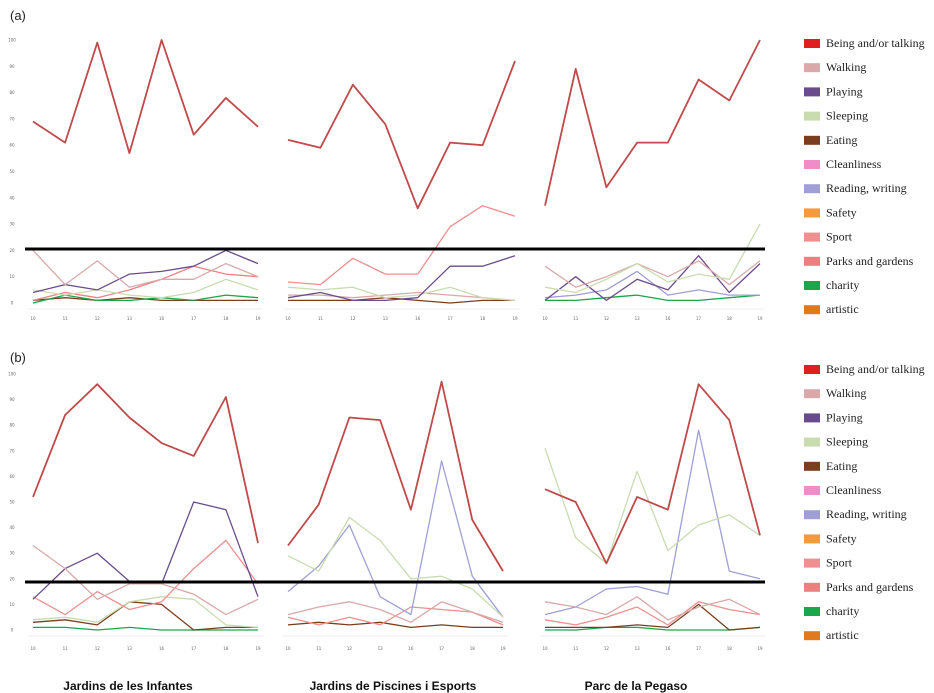 The height and width of the screenshot is (693, 934). What do you see at coordinates (841, 140) in the screenshot?
I see `legend-label: Eating` at bounding box center [841, 140].